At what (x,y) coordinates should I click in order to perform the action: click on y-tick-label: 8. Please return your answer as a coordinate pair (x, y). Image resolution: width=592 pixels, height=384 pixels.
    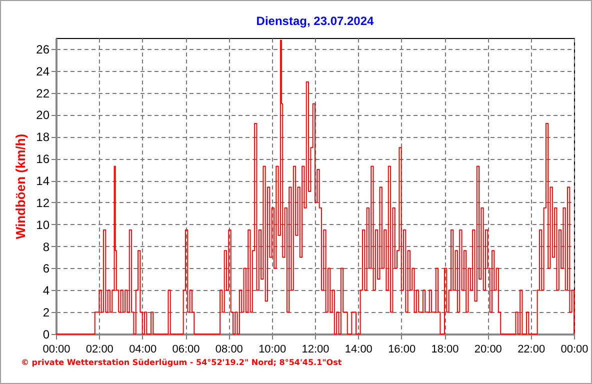
    Looking at the image, I should click on (46, 247).